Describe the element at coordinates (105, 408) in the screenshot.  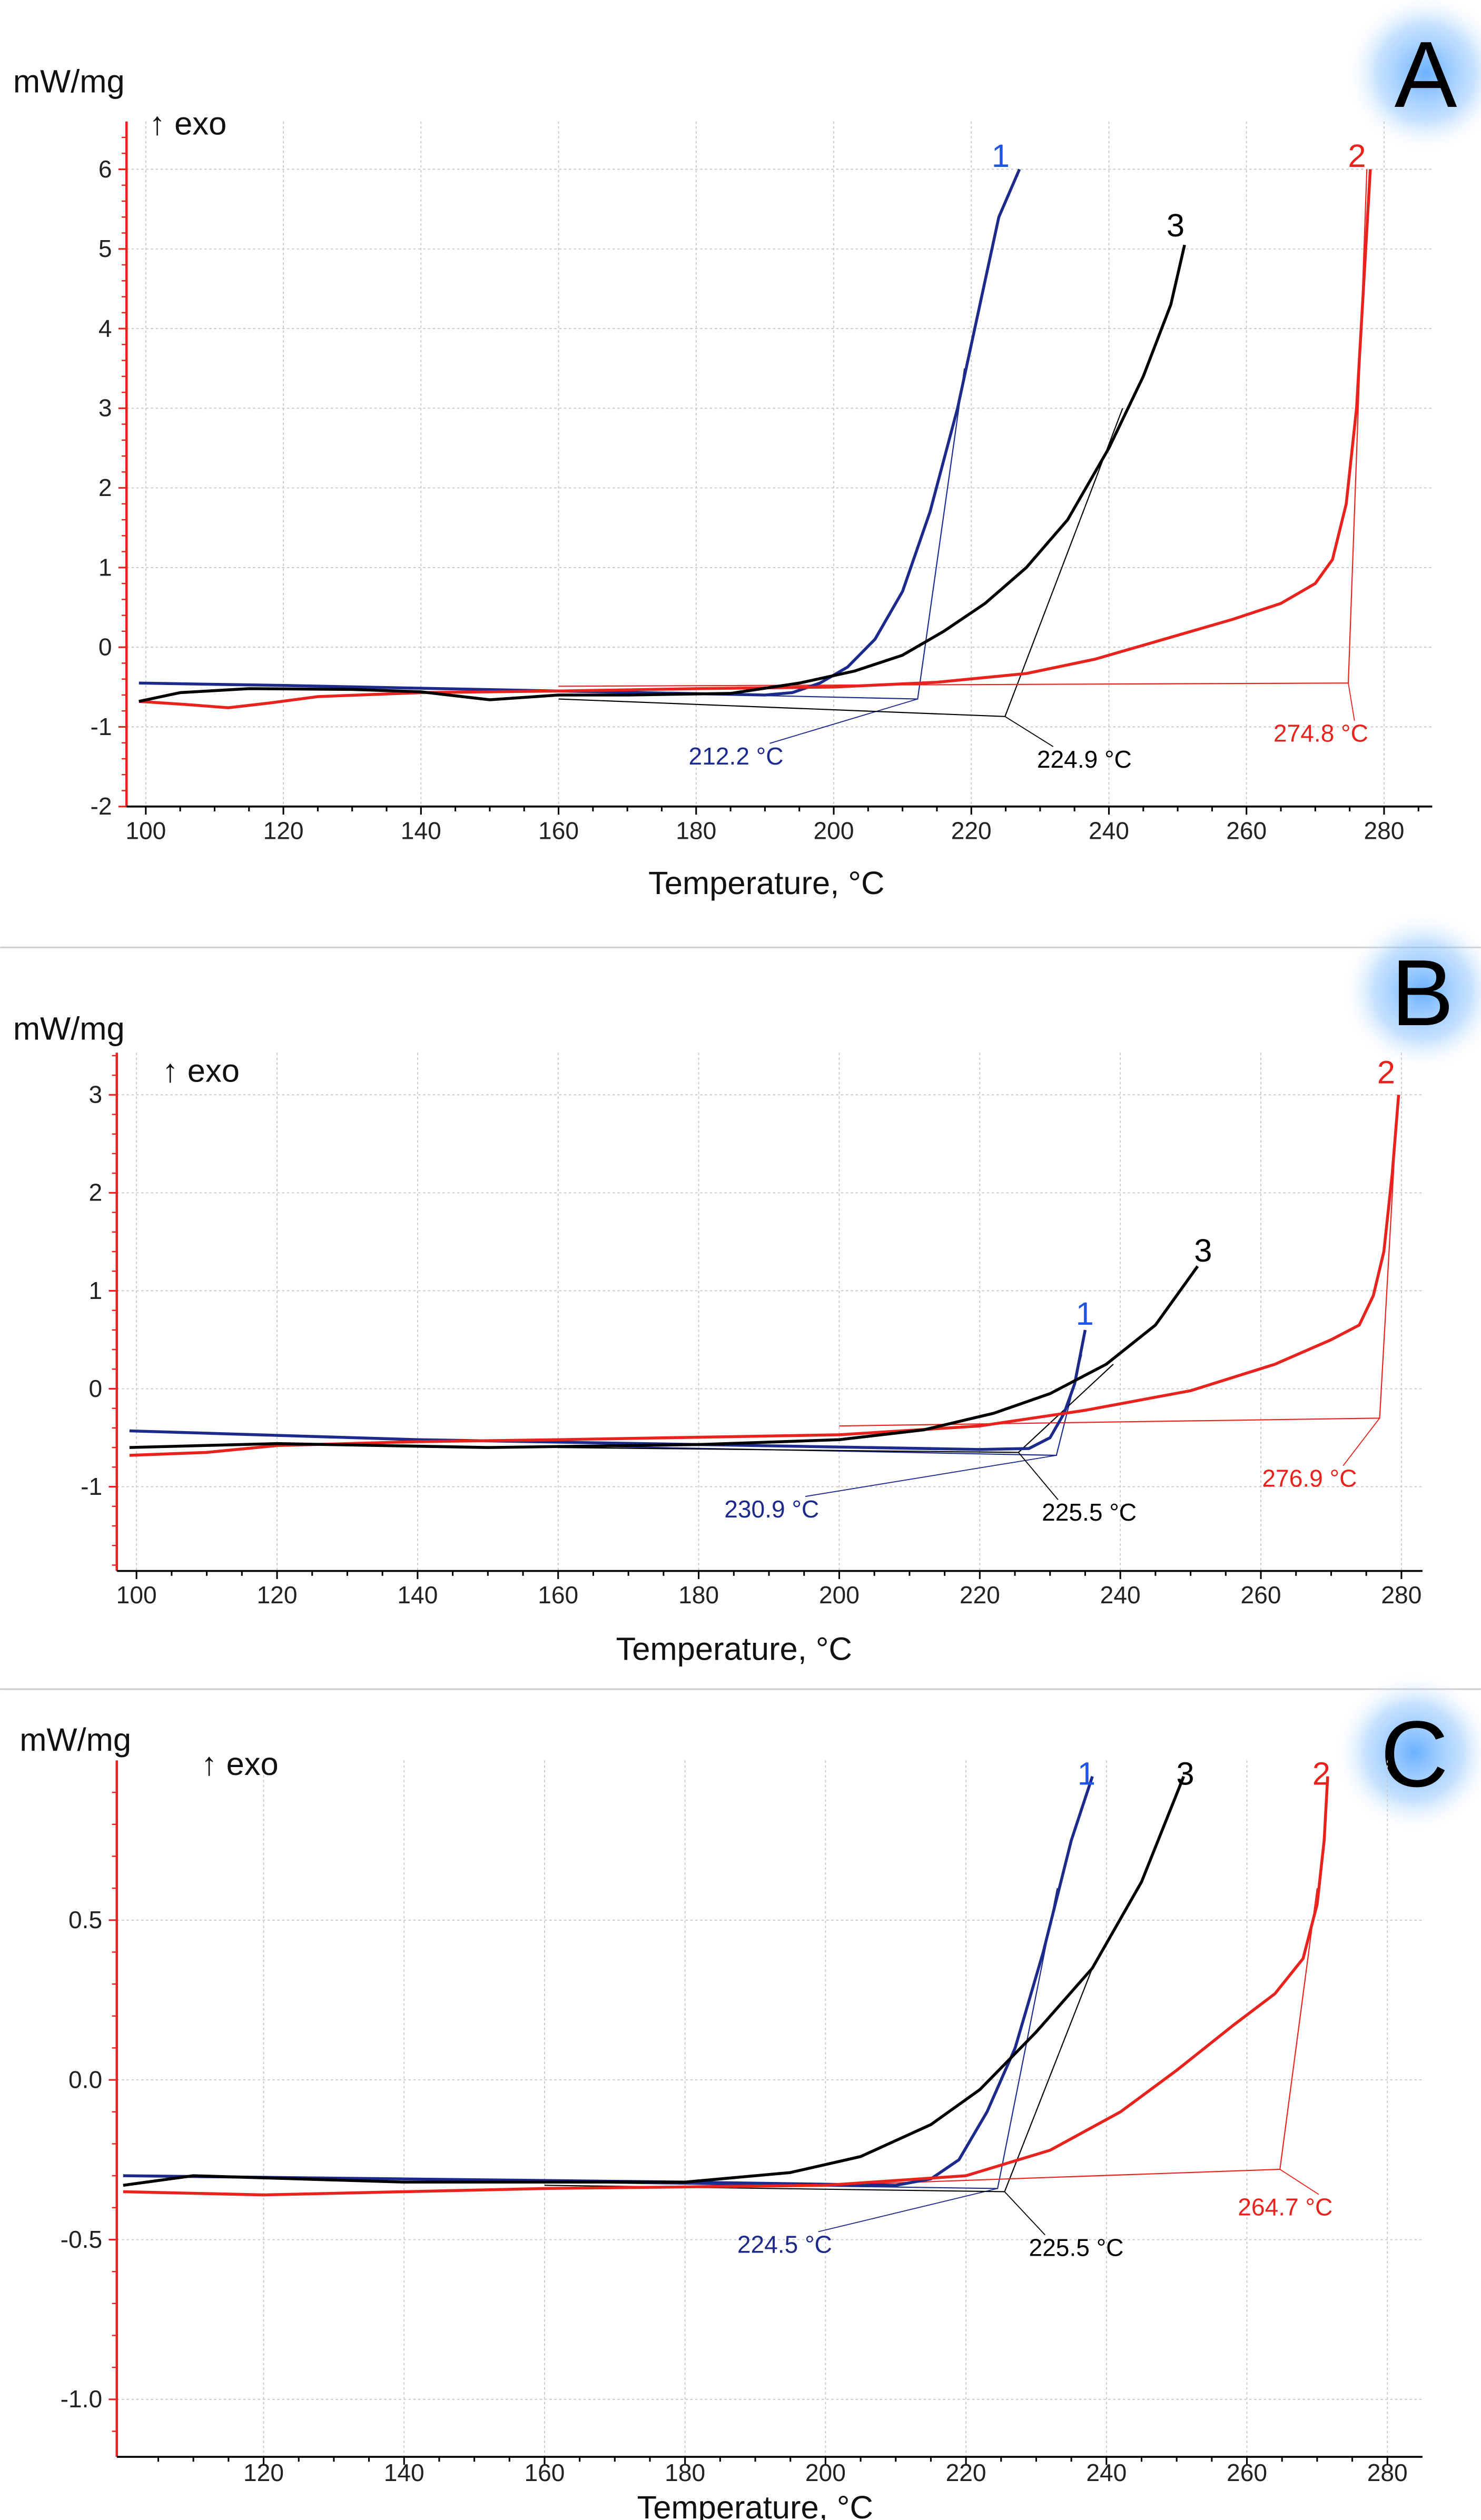
I see `y-tick-label: 3` at that location.